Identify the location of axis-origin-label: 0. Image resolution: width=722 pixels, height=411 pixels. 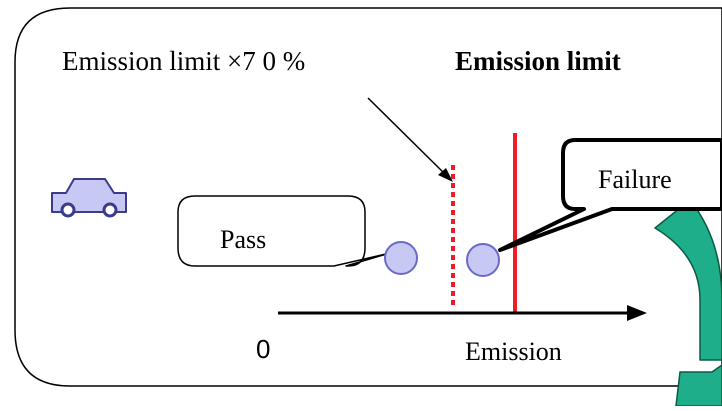
(263, 349).